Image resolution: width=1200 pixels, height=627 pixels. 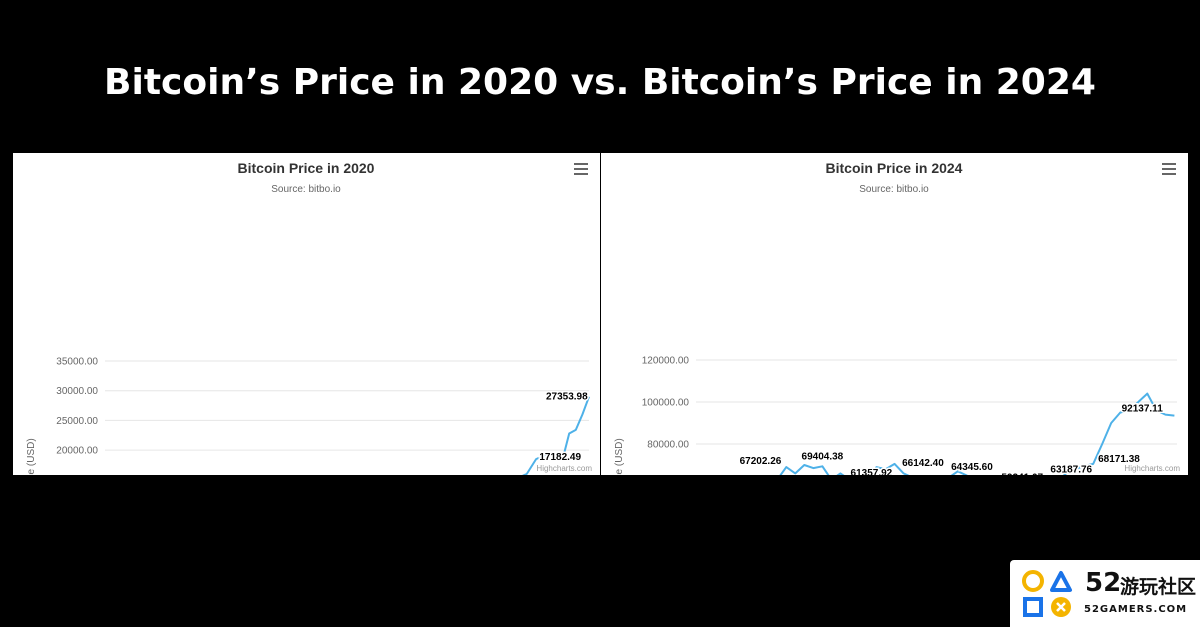 What do you see at coordinates (1071, 469) in the screenshot?
I see `data-label: 63187.76` at bounding box center [1071, 469].